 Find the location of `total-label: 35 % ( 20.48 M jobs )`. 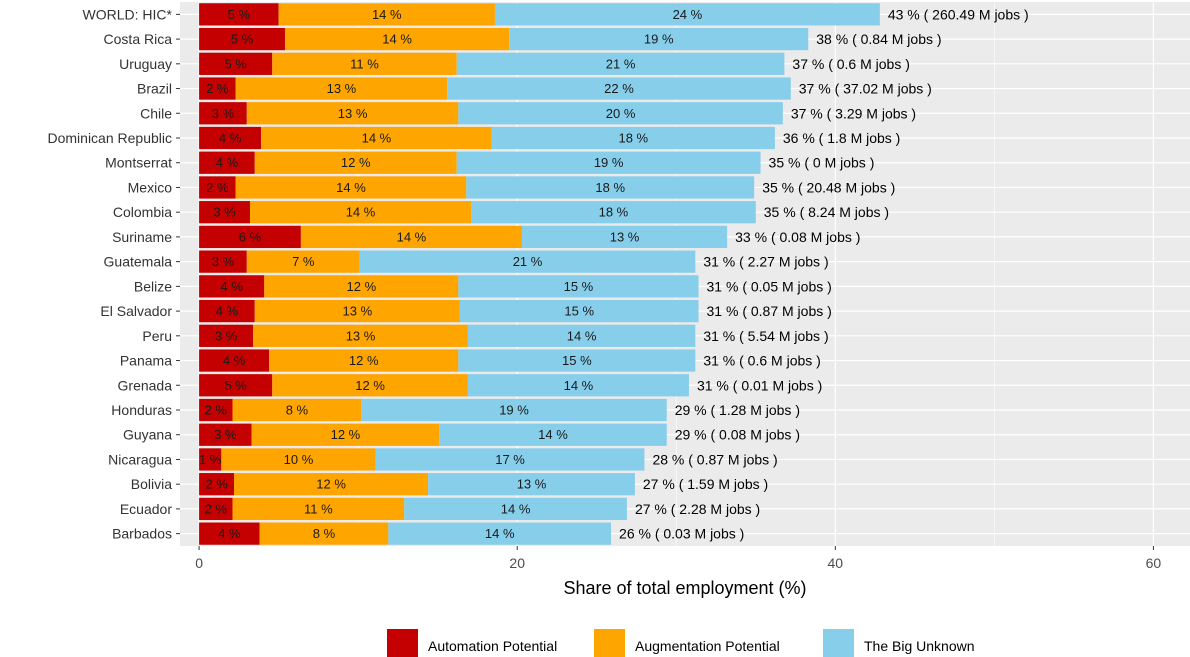

total-label: 35 % ( 20.48 M jobs ) is located at coordinates (828, 187).